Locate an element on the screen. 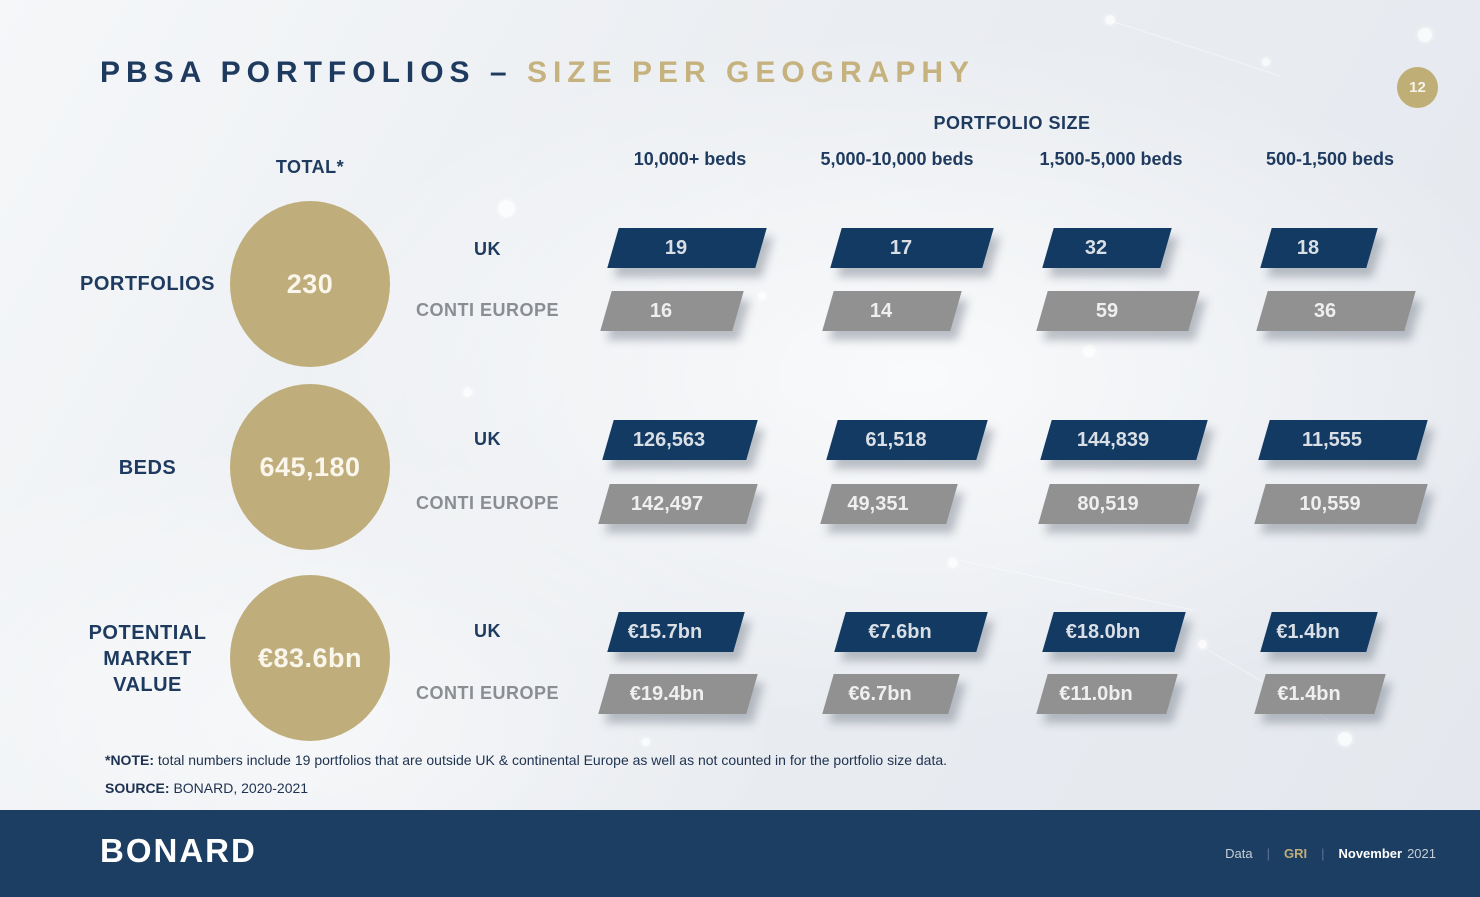 The width and height of the screenshot is (1480, 897). bar-value: 49,351 is located at coordinates (878, 504).